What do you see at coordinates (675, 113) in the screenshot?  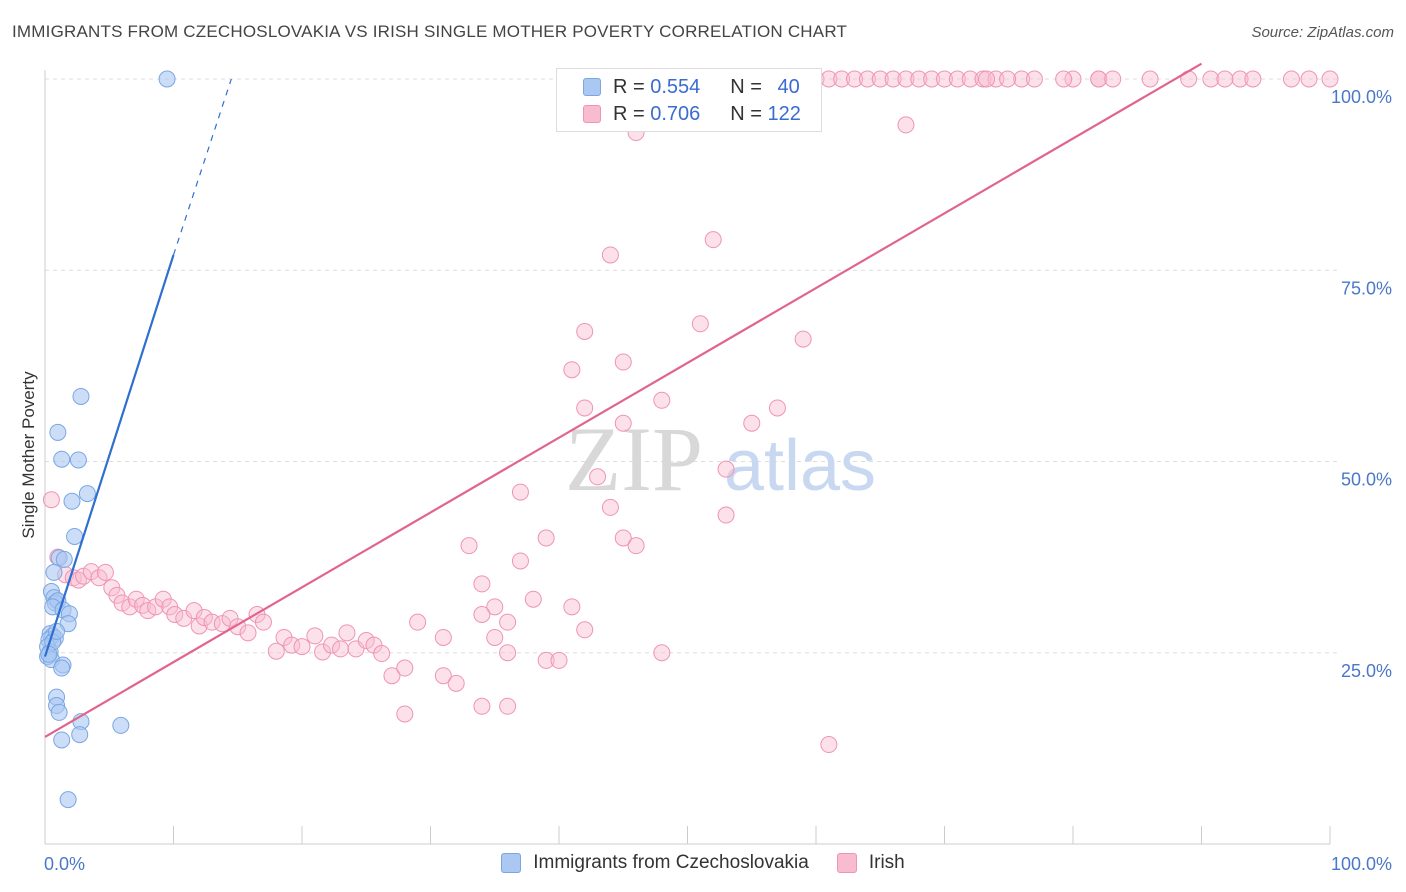 I see `legend-r-value-2: 0.706` at bounding box center [675, 113].